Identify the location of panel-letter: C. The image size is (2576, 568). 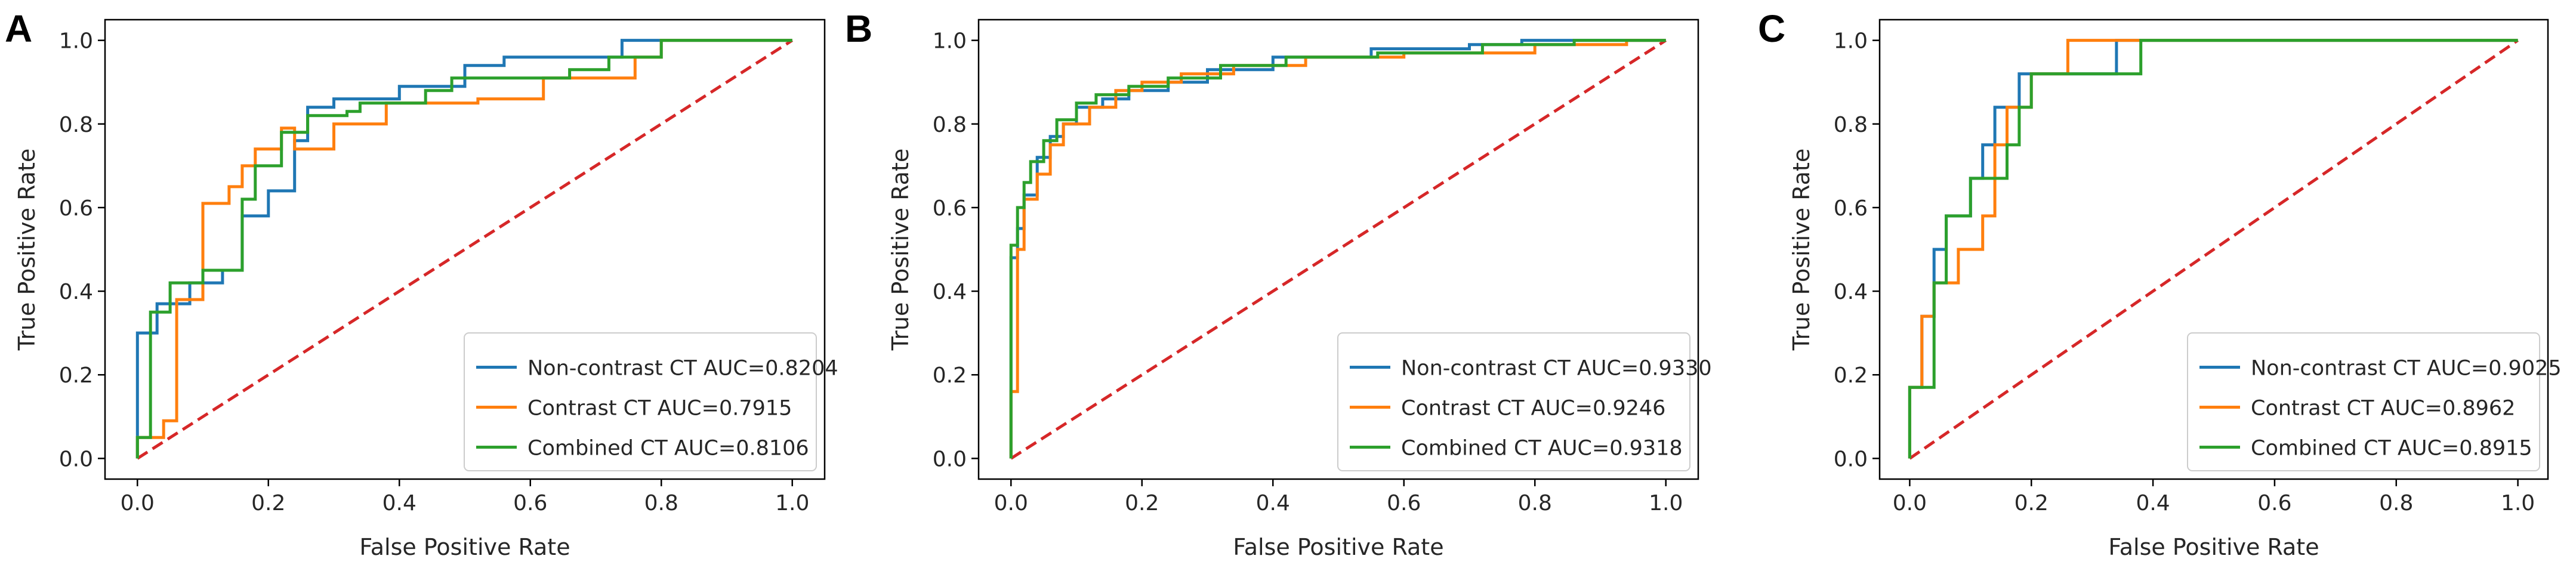
(1771, 28).